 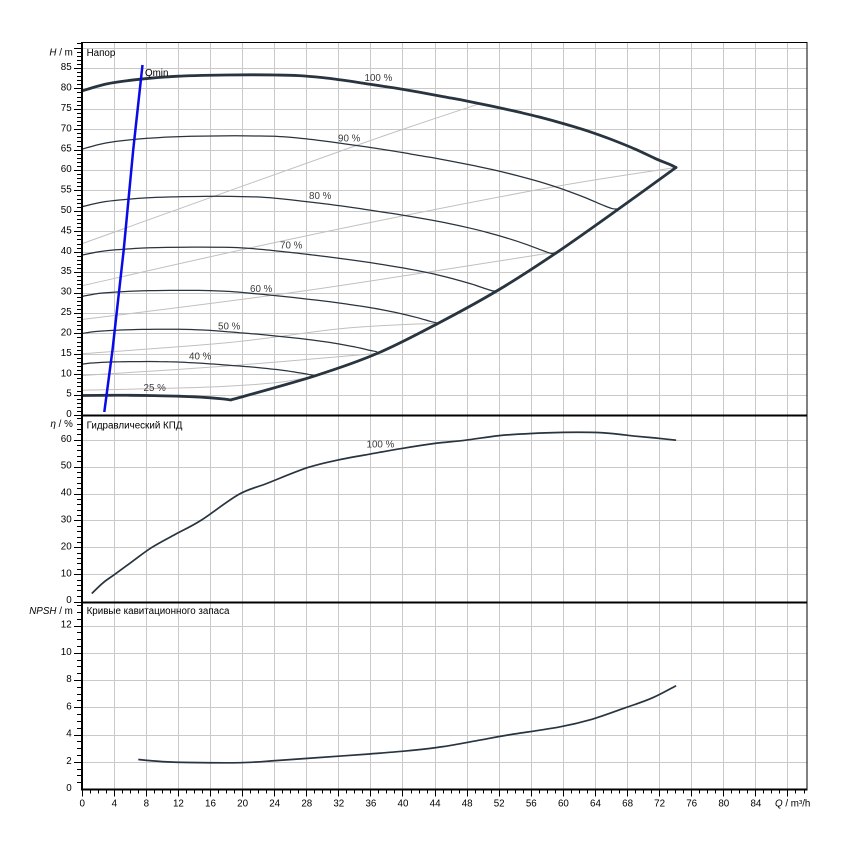 What do you see at coordinates (320, 196) in the screenshot?
I see `svg-text: 80 %` at bounding box center [320, 196].